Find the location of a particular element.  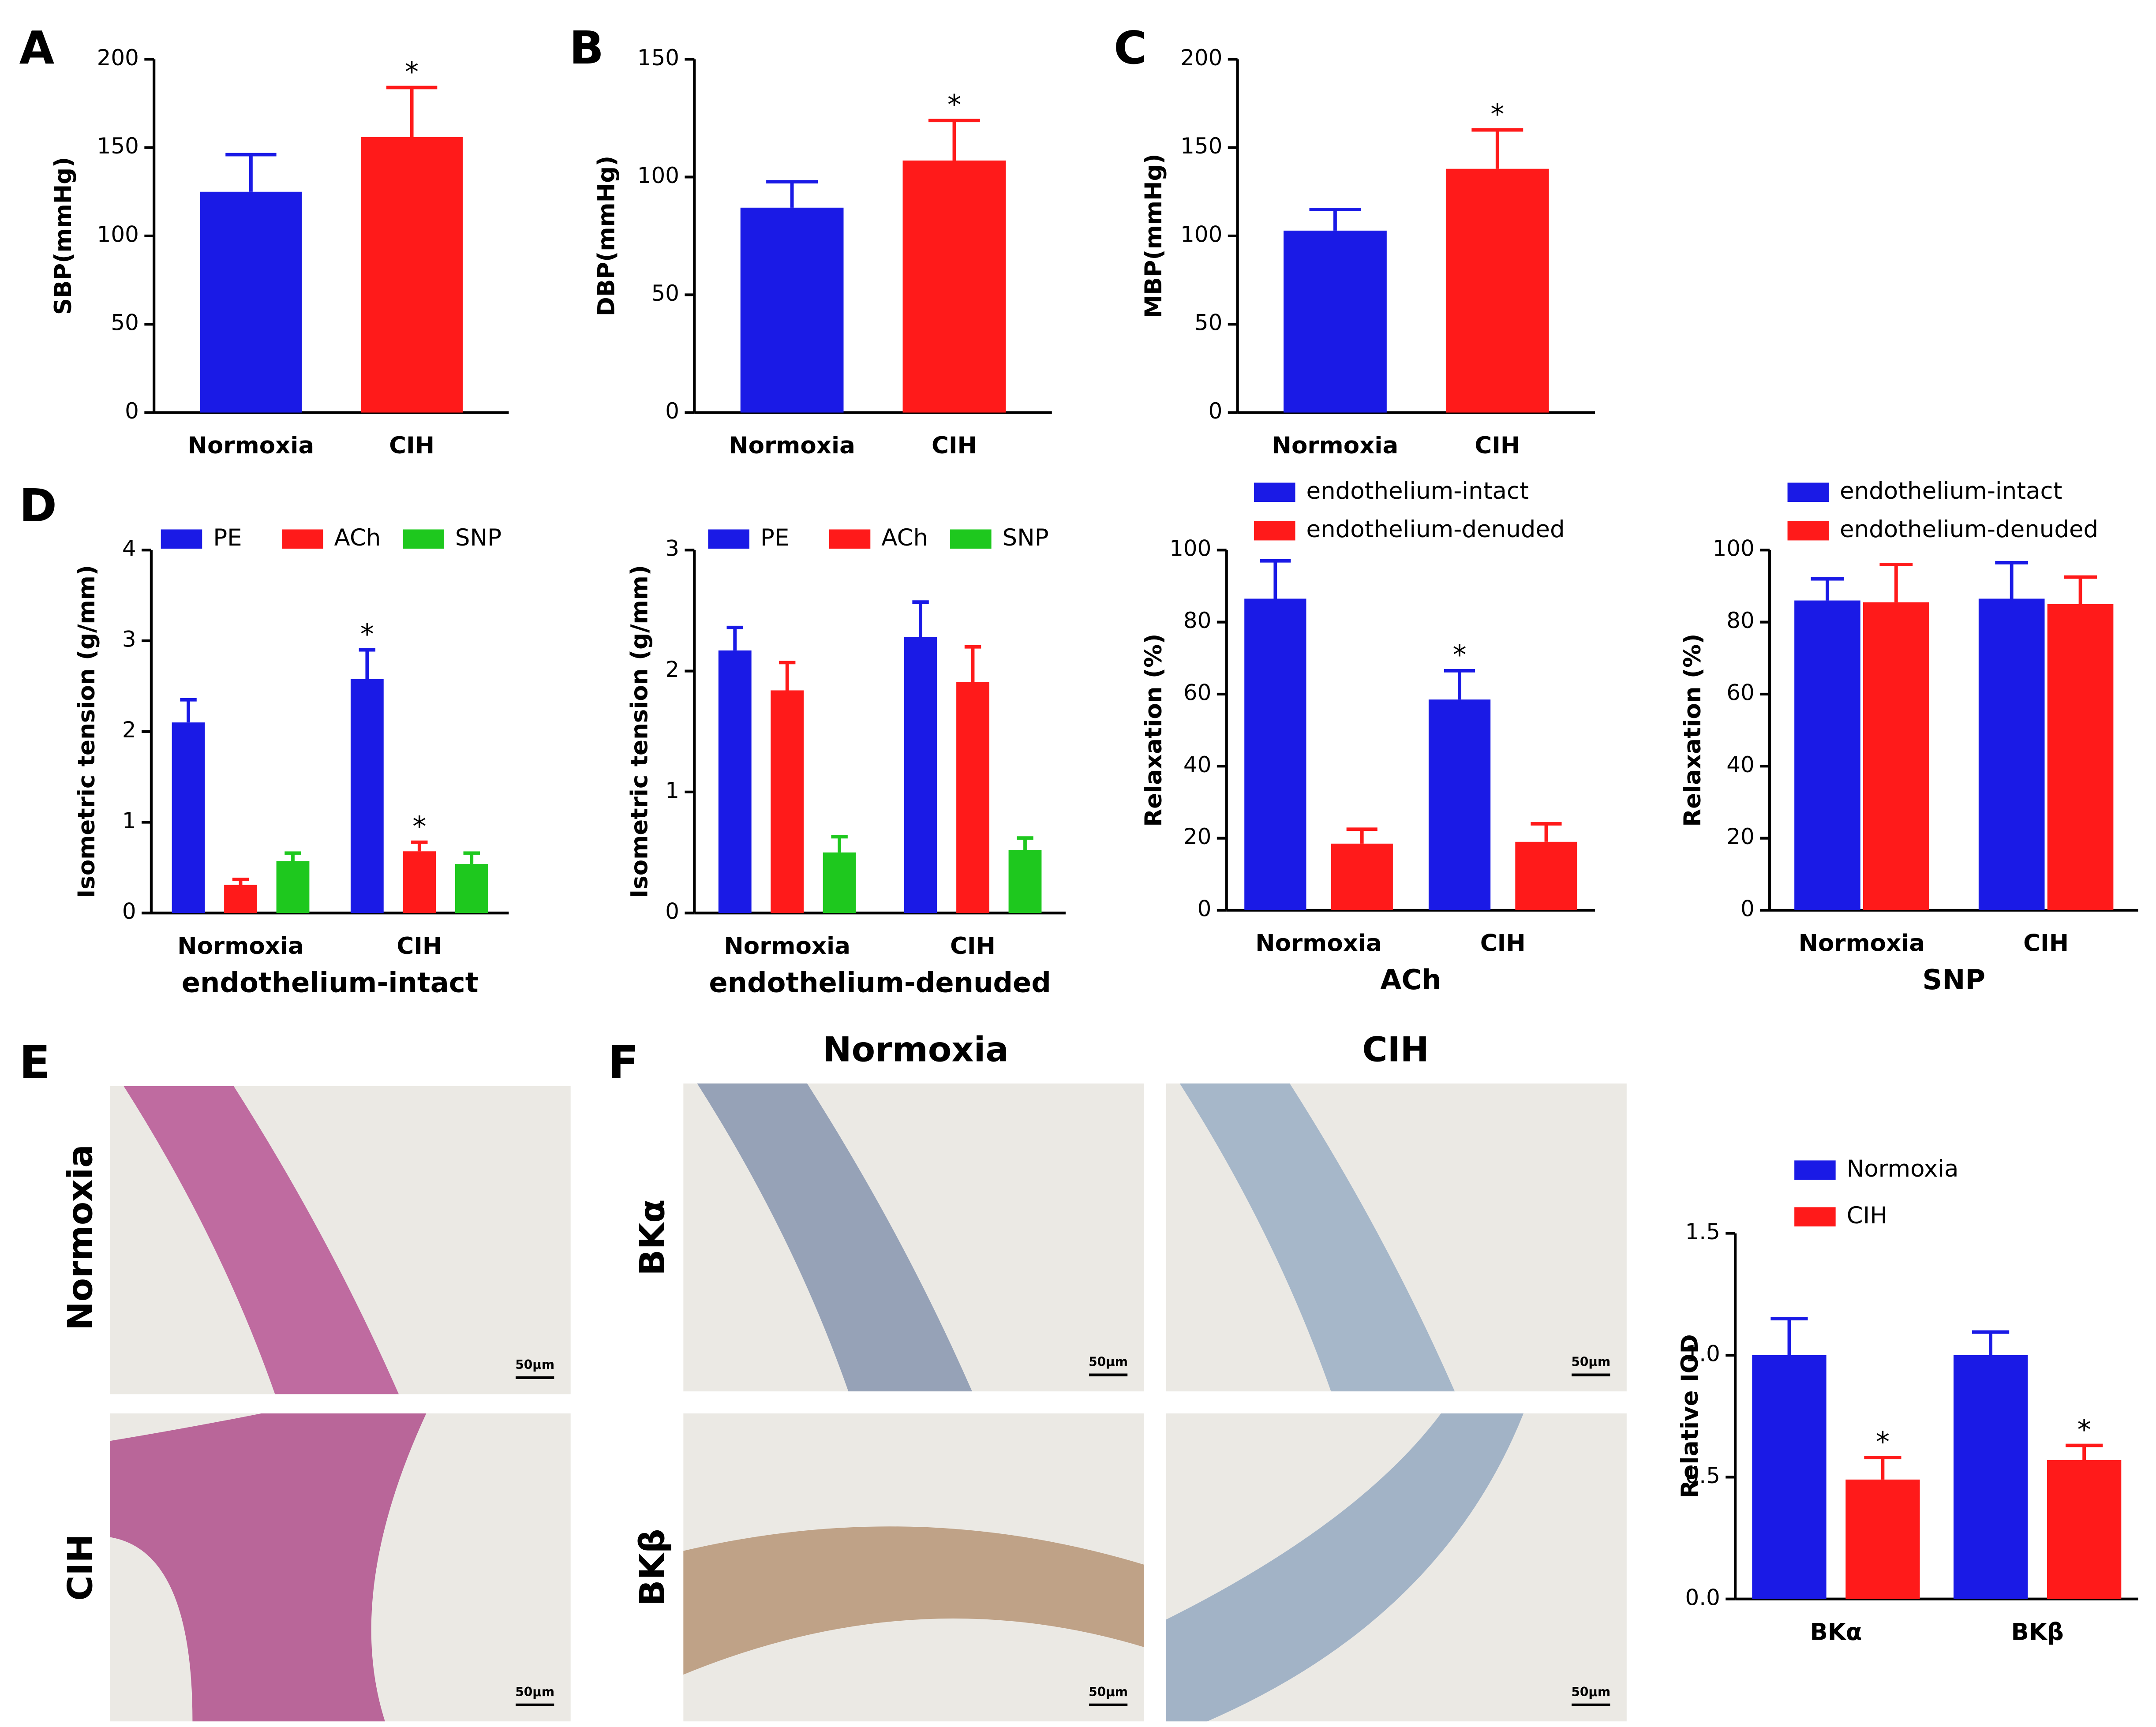

y-axis-label: MBP(mmHg) is located at coordinates (1154, 235).